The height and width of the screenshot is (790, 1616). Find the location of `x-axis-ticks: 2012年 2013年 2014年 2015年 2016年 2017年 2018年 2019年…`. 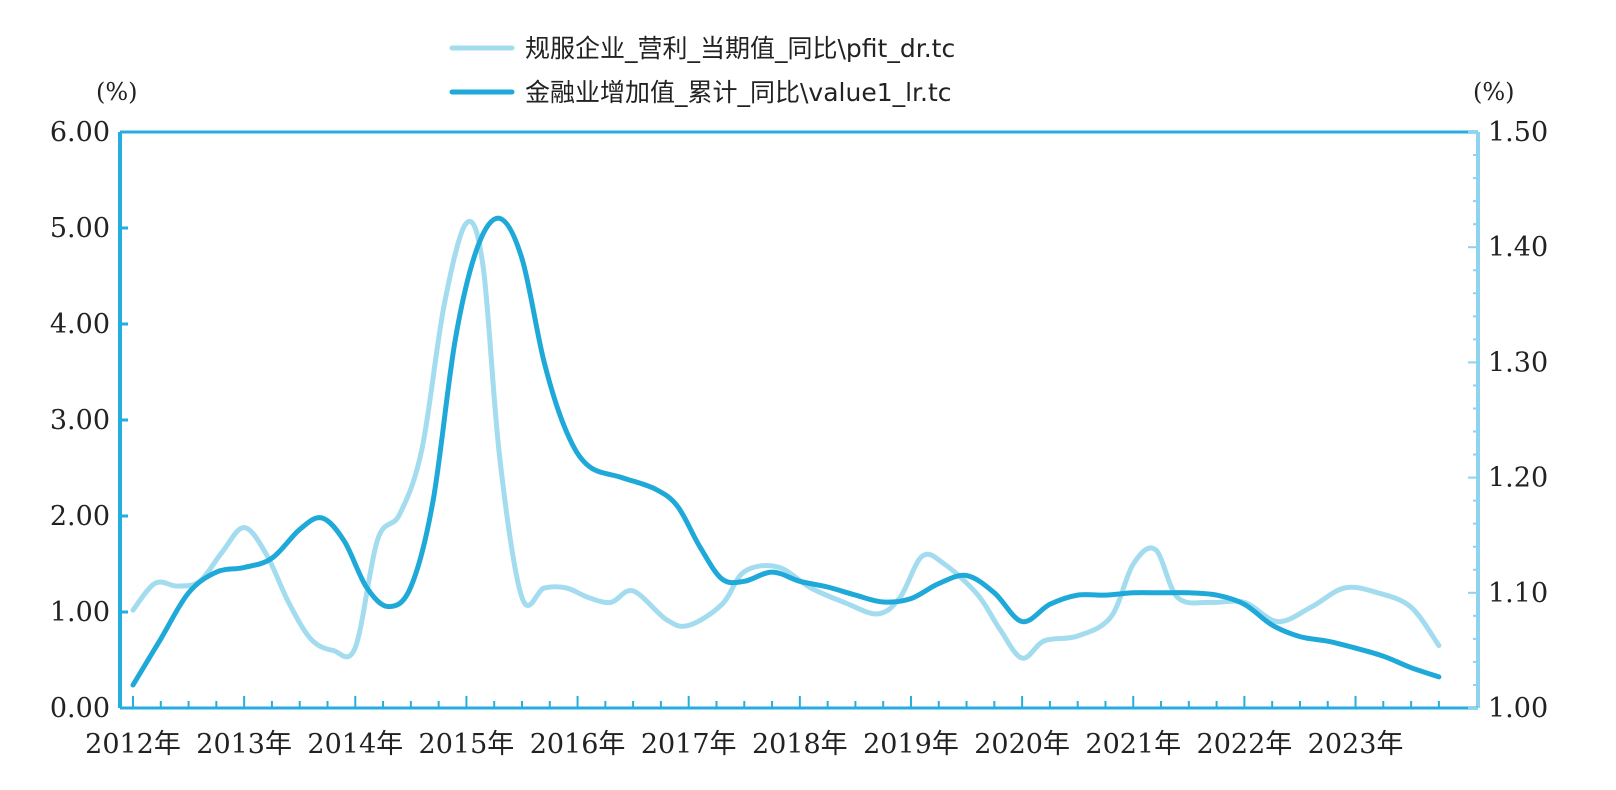

x-axis-ticks: 2012年 2013年 2014年 2015年 2016年 2017年 2018年 2019年… is located at coordinates (762, 728).